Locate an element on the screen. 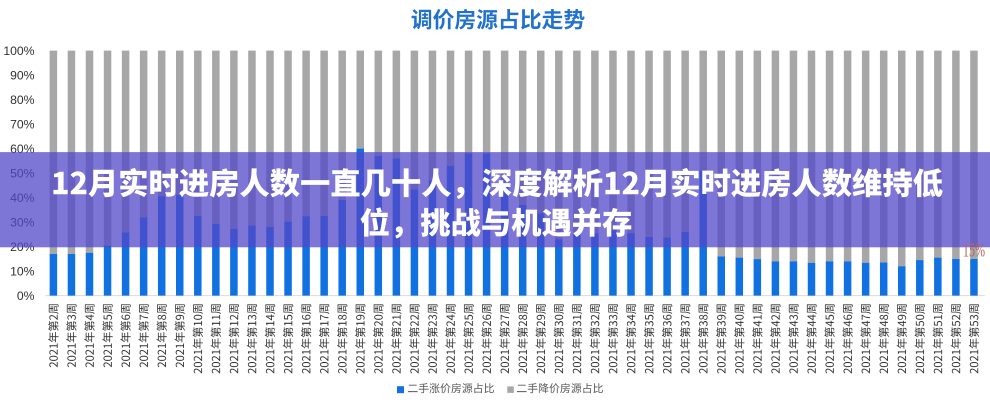  svg-text: 80% is located at coordinates (22, 100).